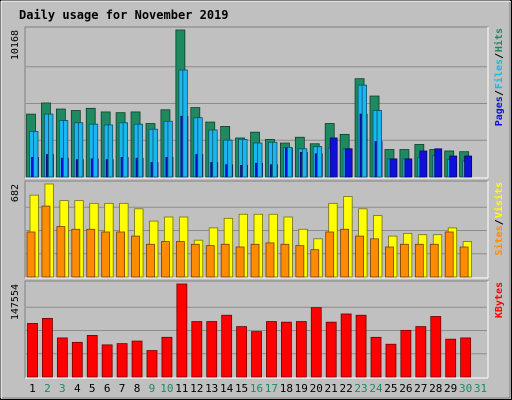 The width and height of the screenshot is (512, 400). Describe the element at coordinates (345, 388) in the screenshot. I see `day-label: 22` at that location.